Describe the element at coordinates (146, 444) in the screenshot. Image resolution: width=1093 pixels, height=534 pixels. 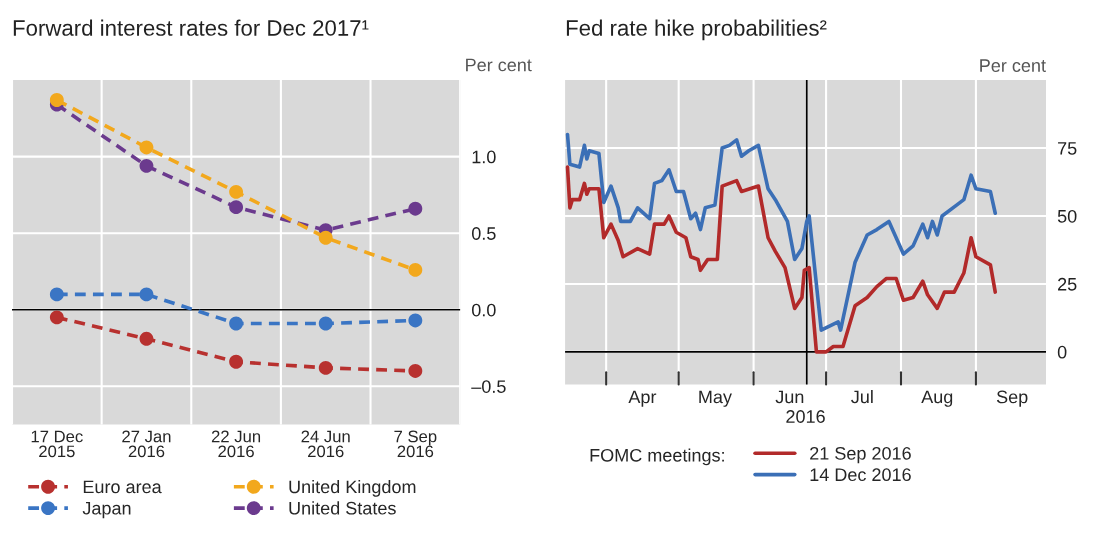
I see `x-tick-label: 27 Jan 2016` at that location.